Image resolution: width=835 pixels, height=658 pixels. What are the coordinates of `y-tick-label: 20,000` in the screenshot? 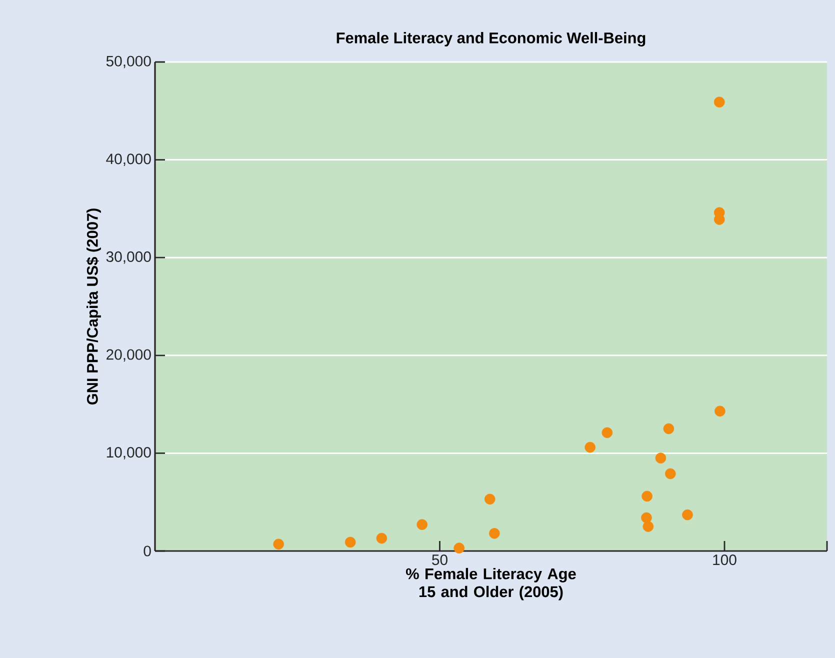 It's located at (128, 355).